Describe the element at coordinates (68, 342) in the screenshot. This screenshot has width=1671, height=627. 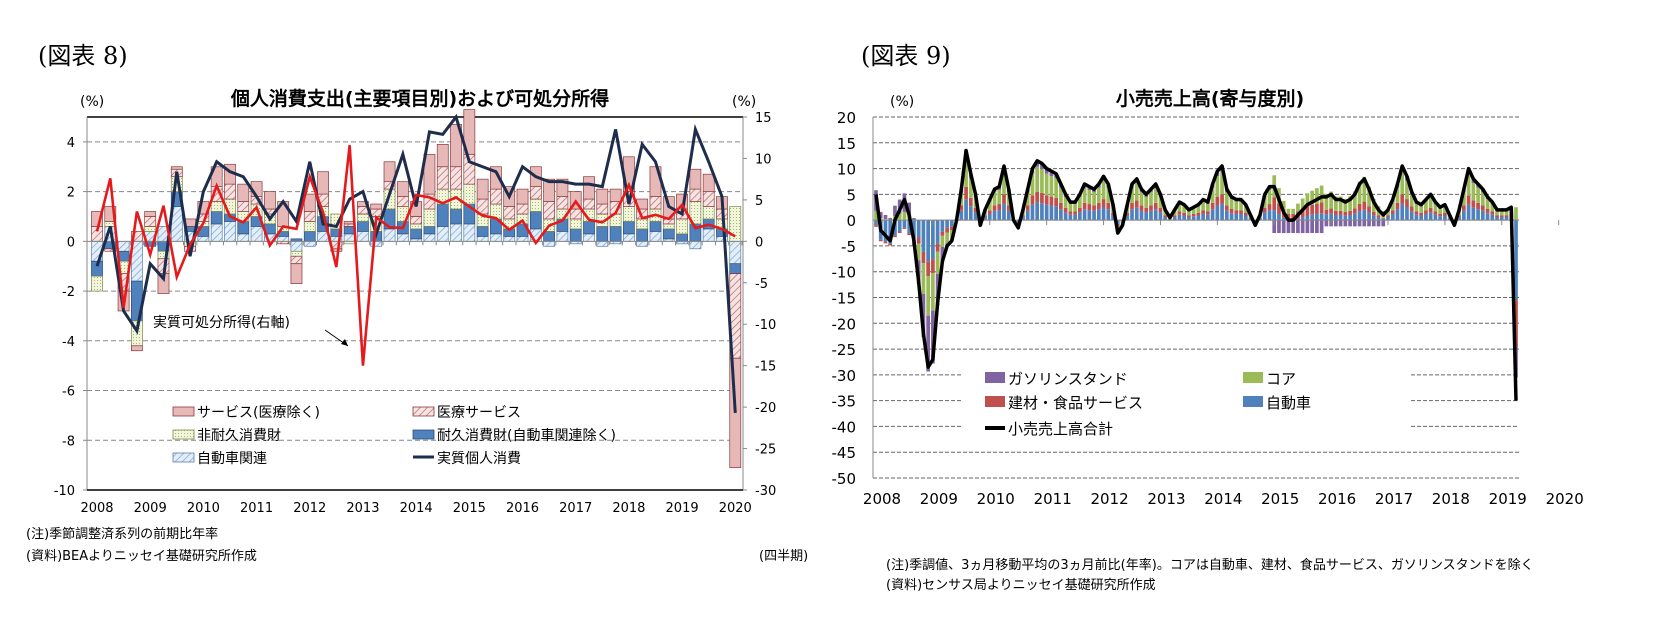
I see `y-tick-label: -4` at that location.